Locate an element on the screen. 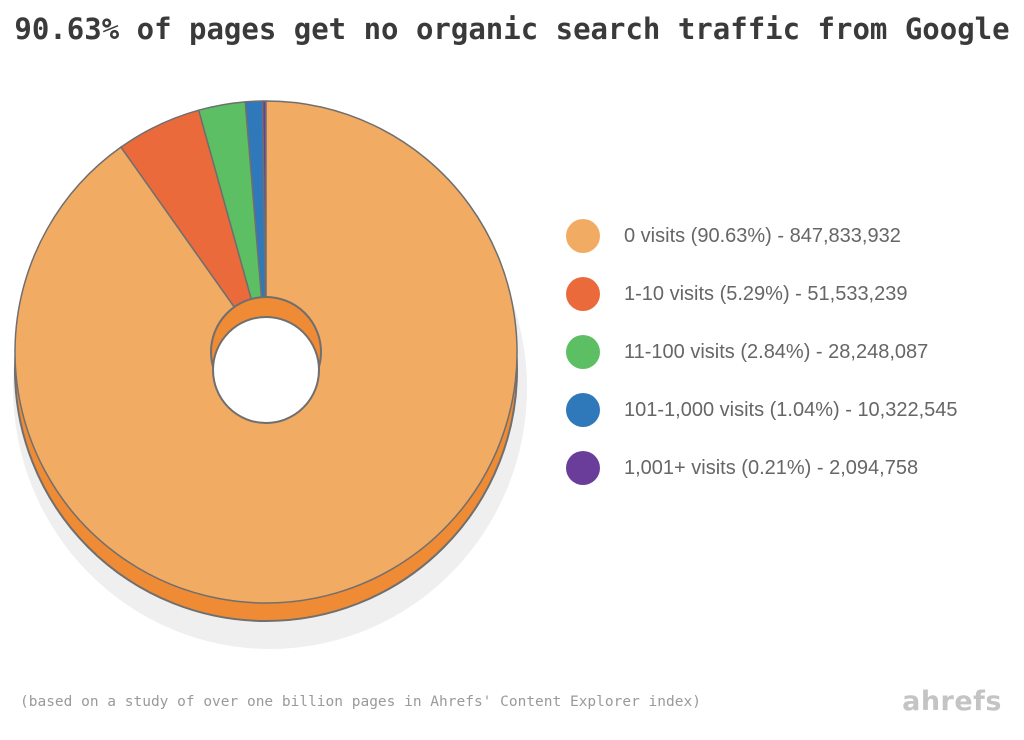 This screenshot has width=1024, height=740. brand-logo: ahrefs is located at coordinates (952, 701).